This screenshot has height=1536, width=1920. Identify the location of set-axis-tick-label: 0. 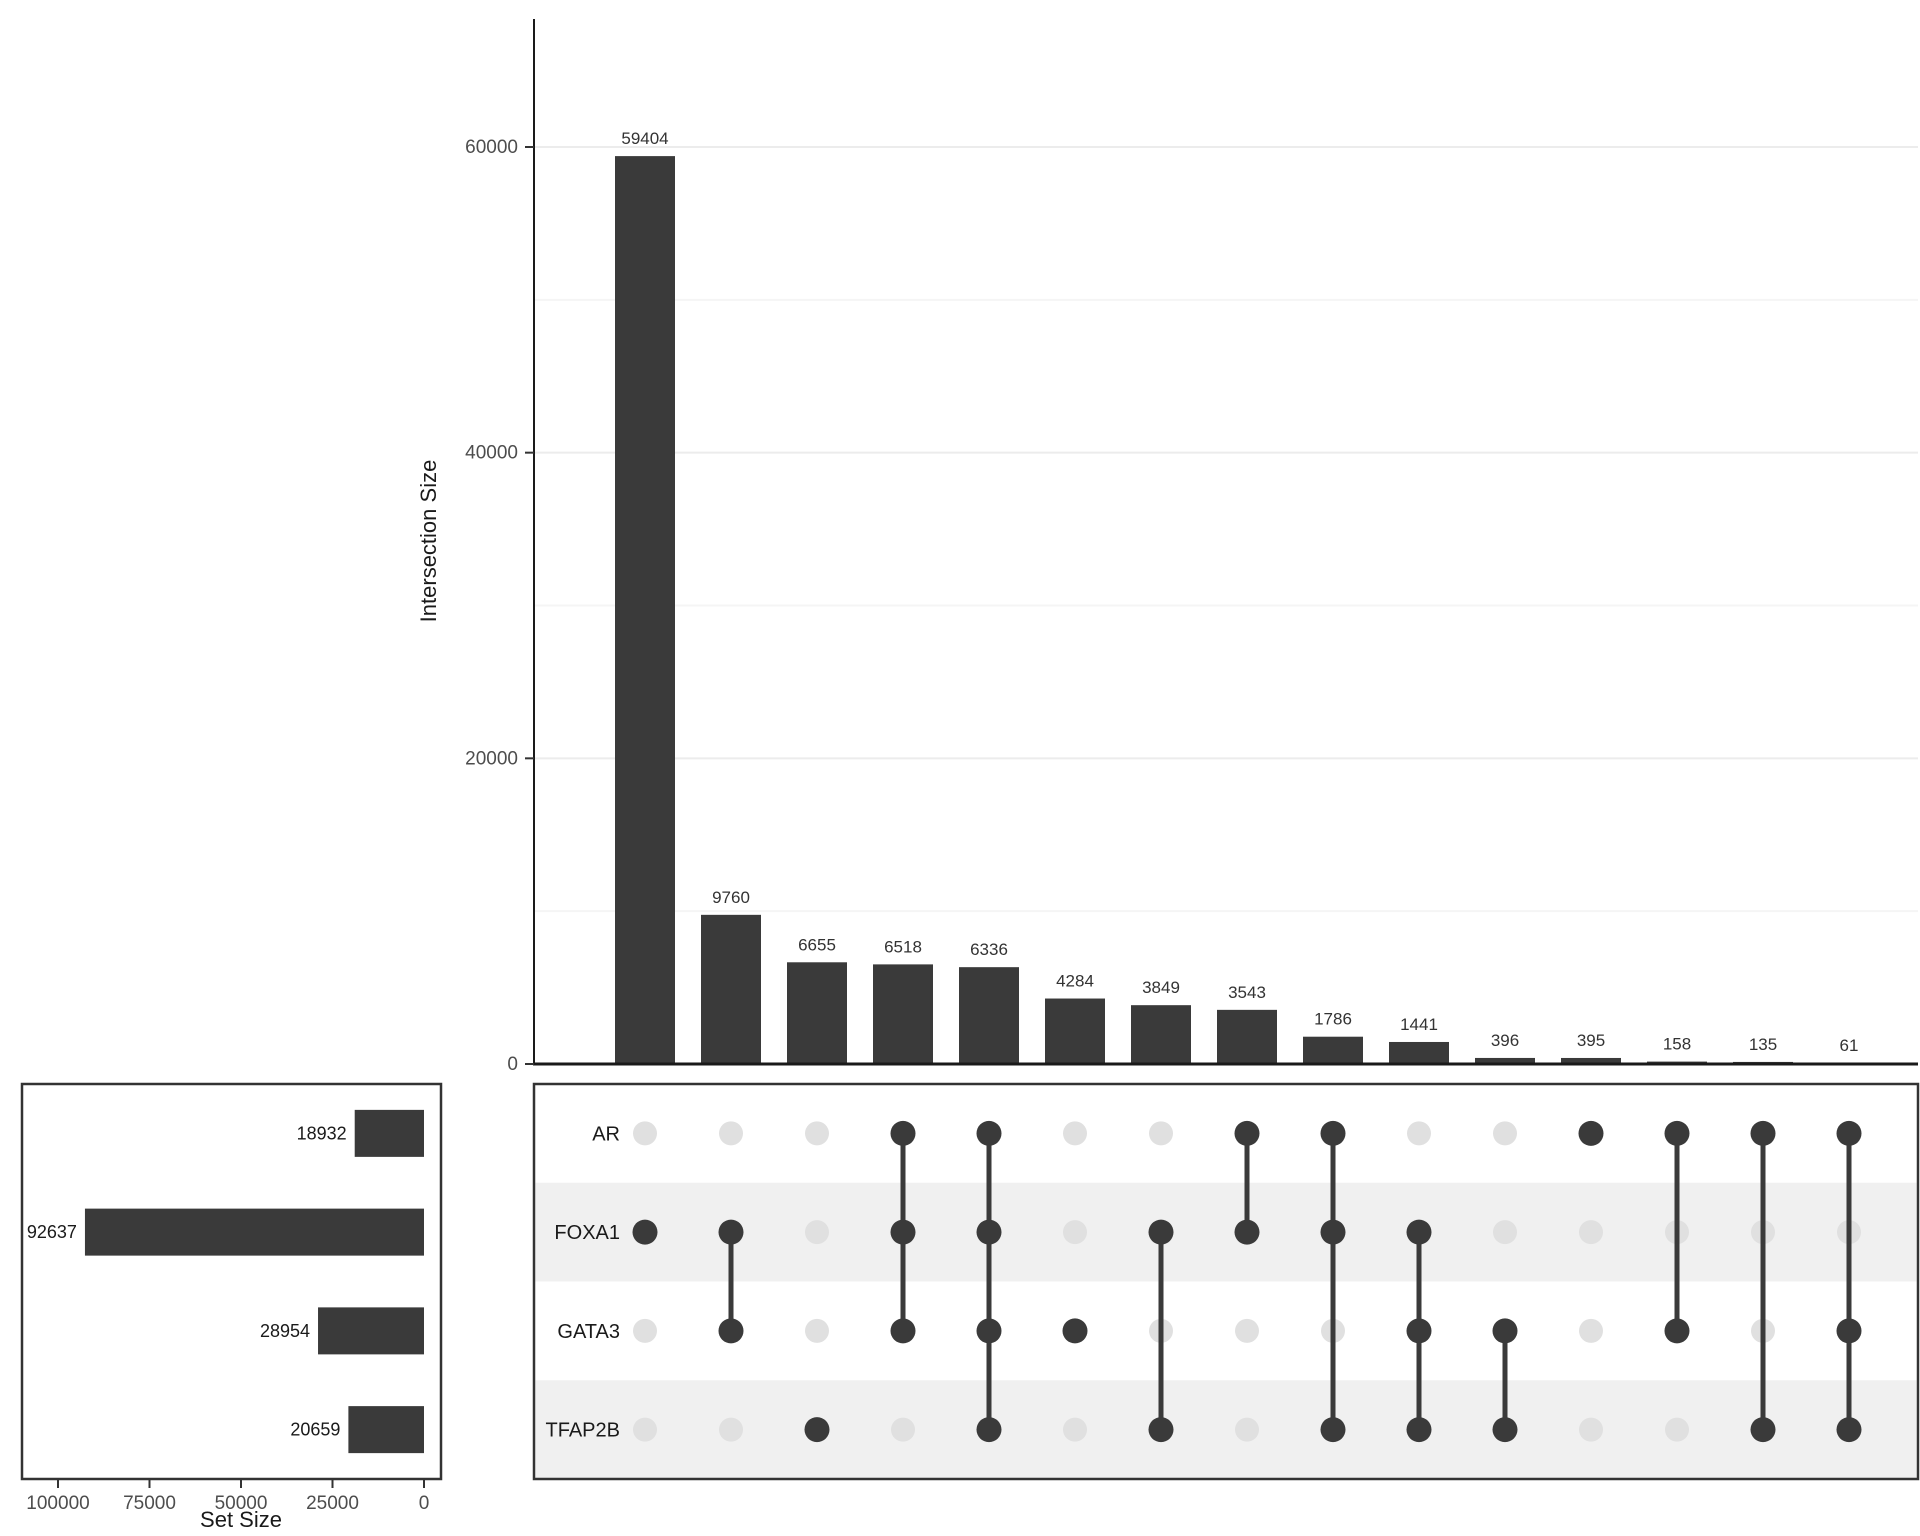
(424, 1503).